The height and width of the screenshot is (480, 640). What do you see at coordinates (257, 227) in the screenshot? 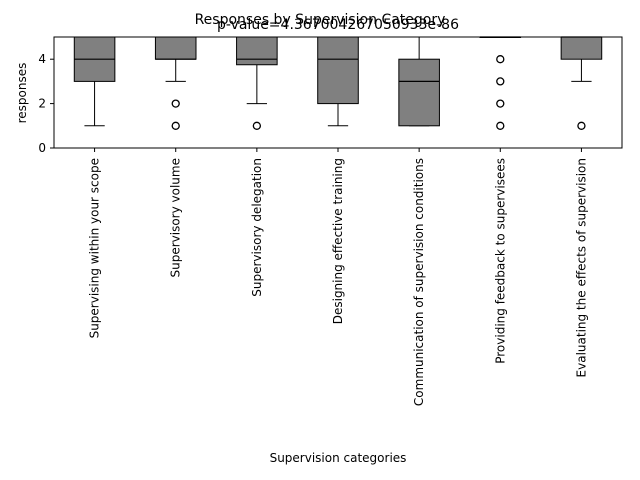
I see `x-tick-label: Supervisory delegation` at bounding box center [257, 227].